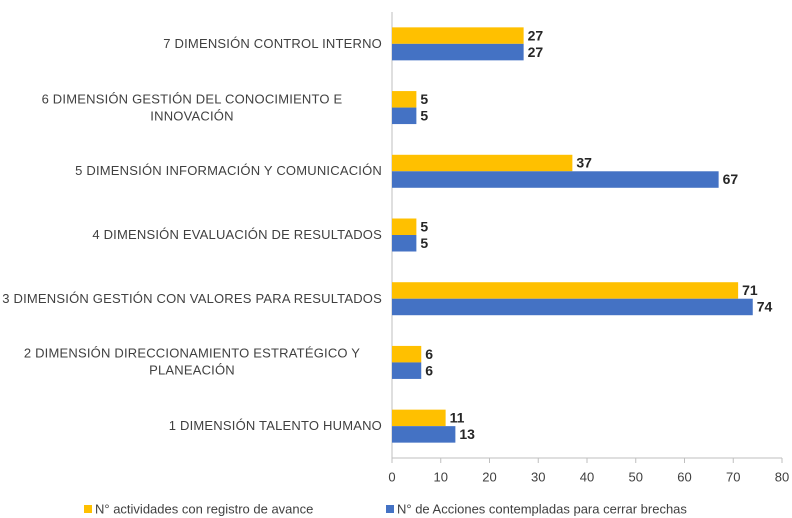 The height and width of the screenshot is (518, 792). I want to click on x-tick-label: 60, so click(684, 476).